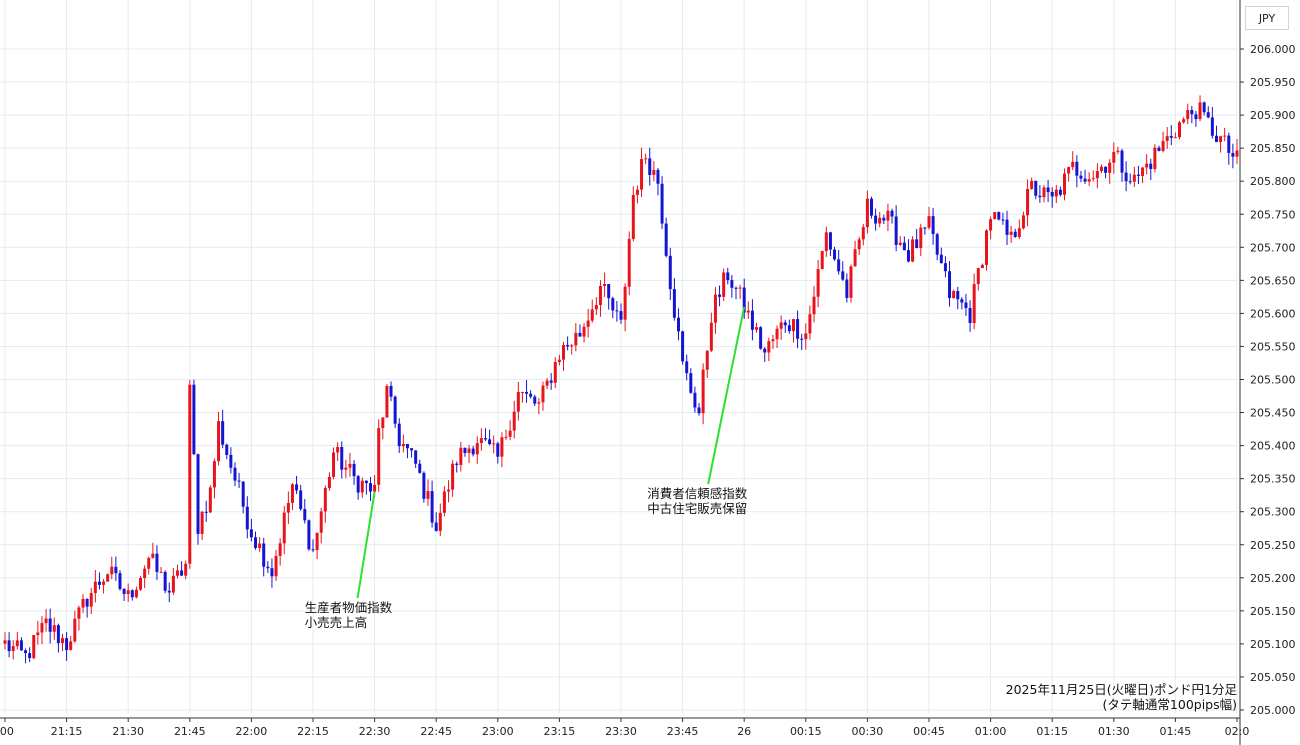 Image resolution: width=1300 pixels, height=745 pixels. What do you see at coordinates (697, 508) in the screenshot?
I see `annotation-text: 中古住宅販売保留` at bounding box center [697, 508].